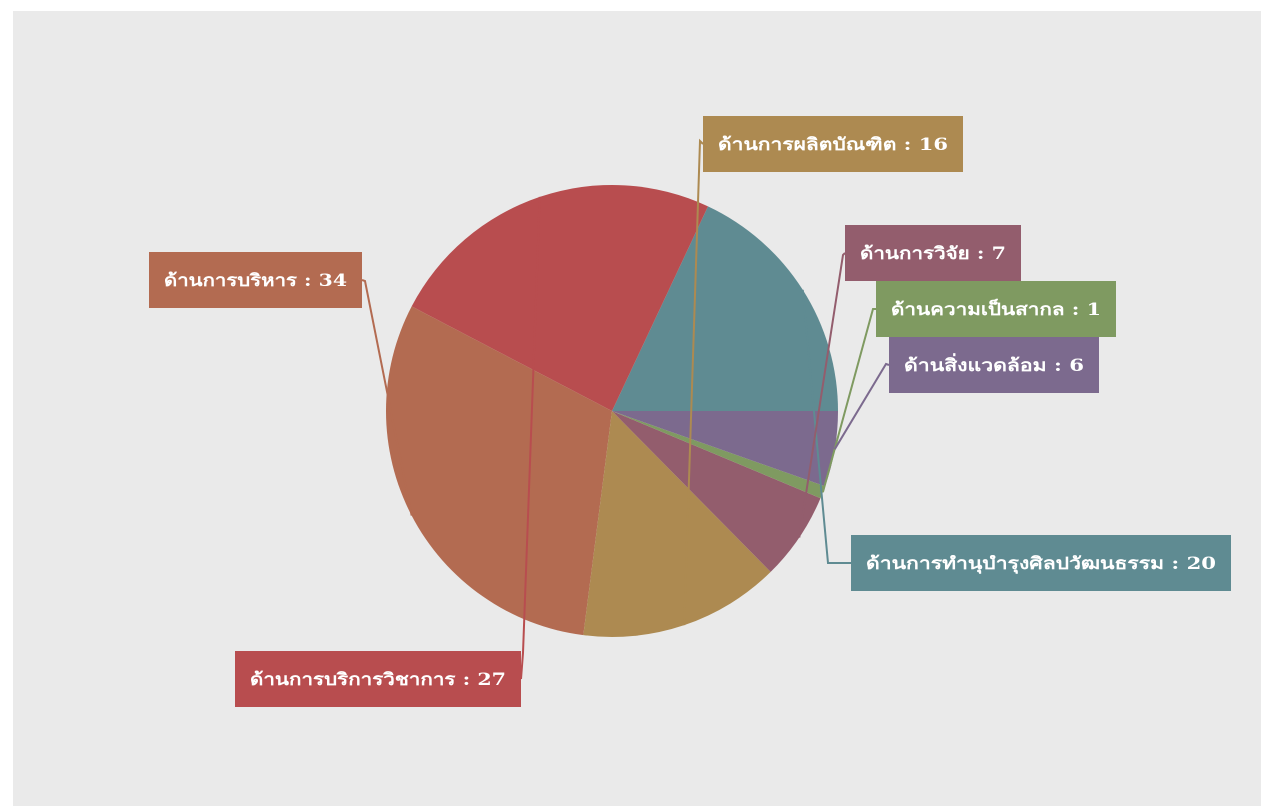  I want to click on slice-label: ด้านการบริหาร : 34, so click(255, 281).